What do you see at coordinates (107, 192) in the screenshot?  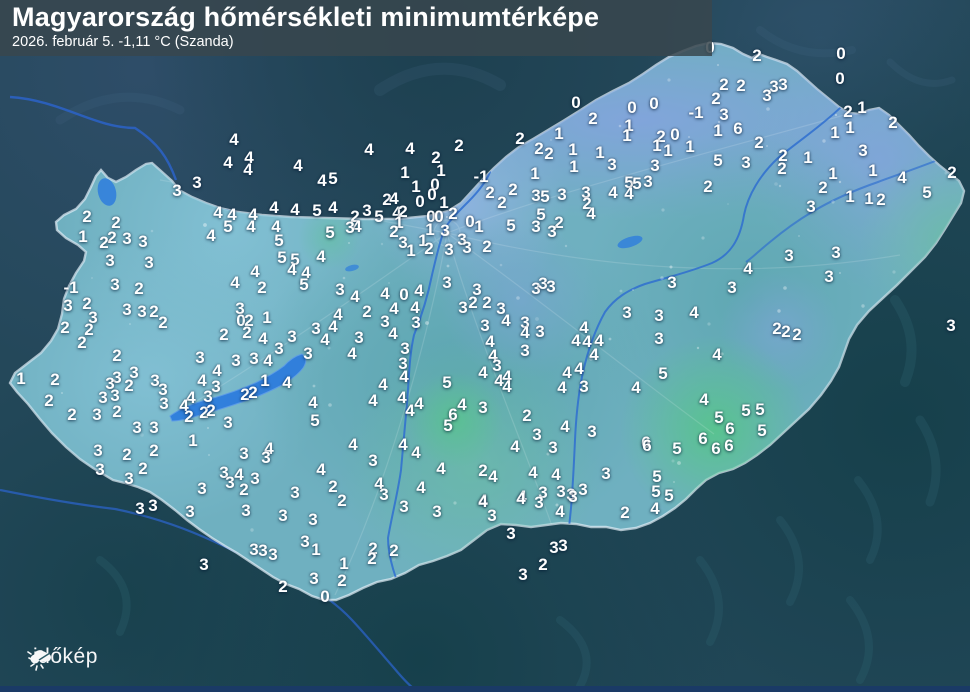 I see `lake-ferto` at bounding box center [107, 192].